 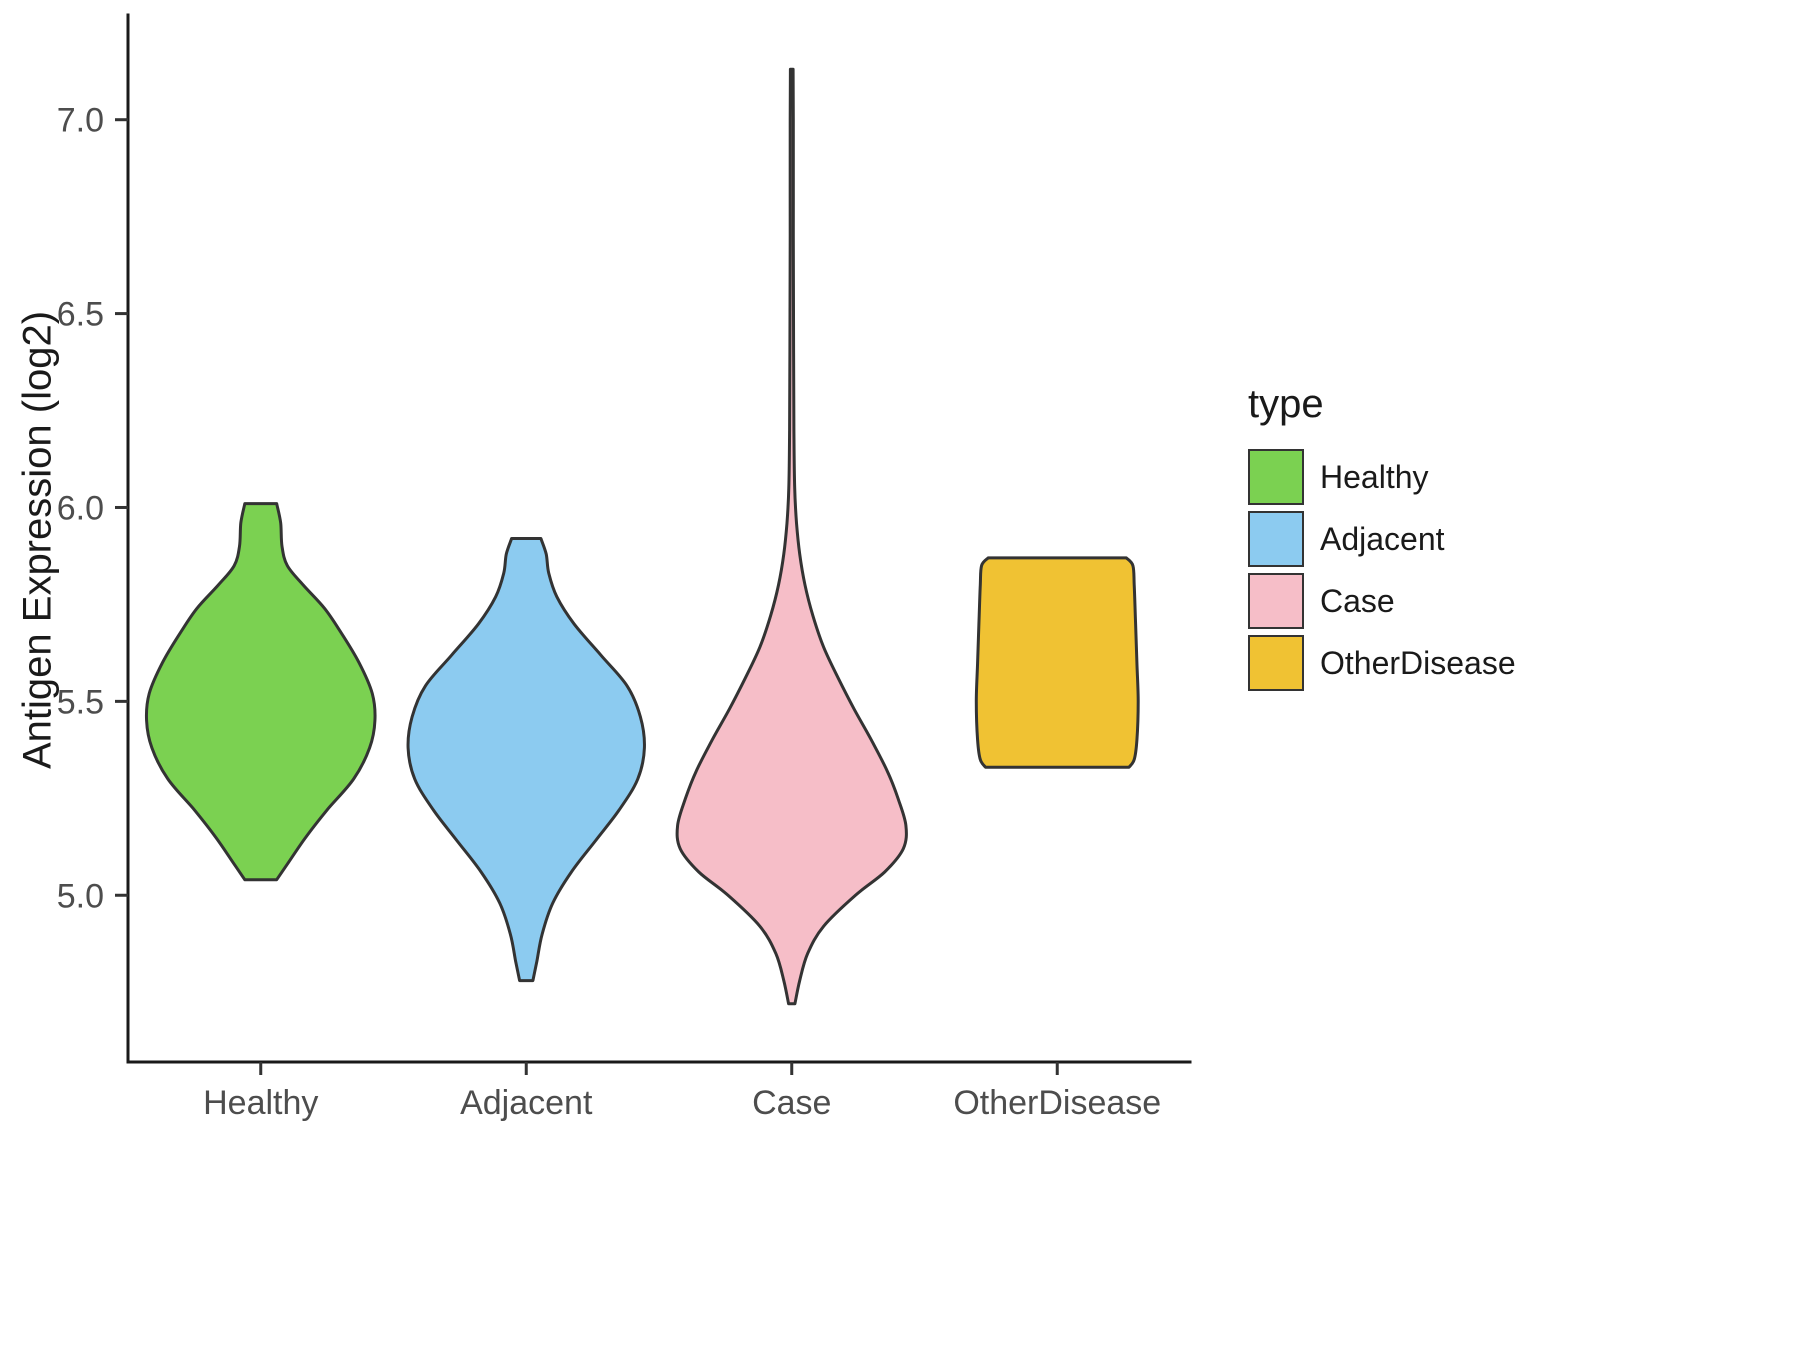 I want to click on legend-title: type, so click(x=1286, y=404).